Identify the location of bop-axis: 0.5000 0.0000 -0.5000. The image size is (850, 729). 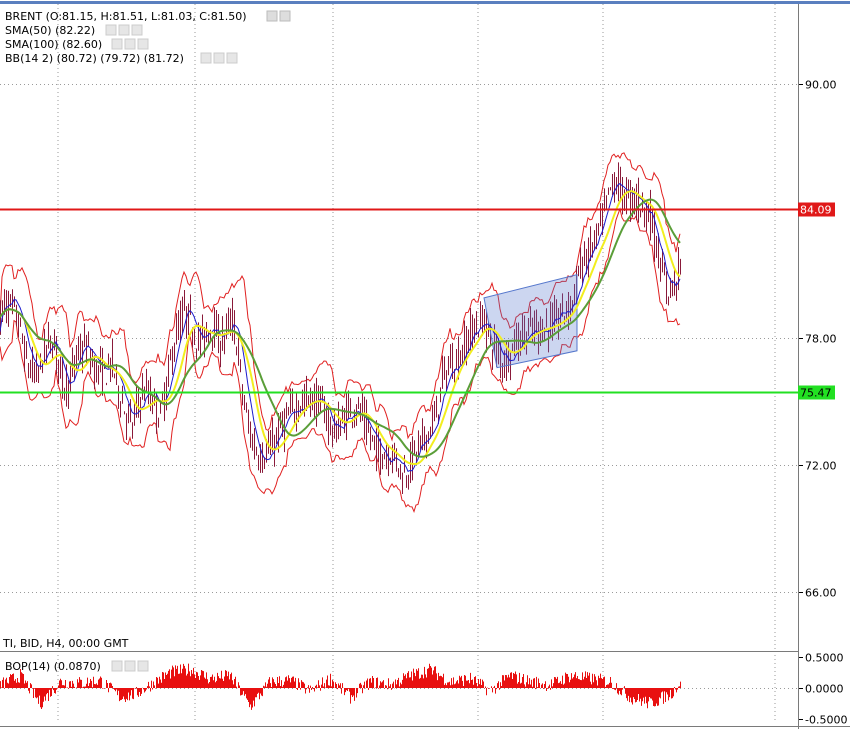
(823, 689).